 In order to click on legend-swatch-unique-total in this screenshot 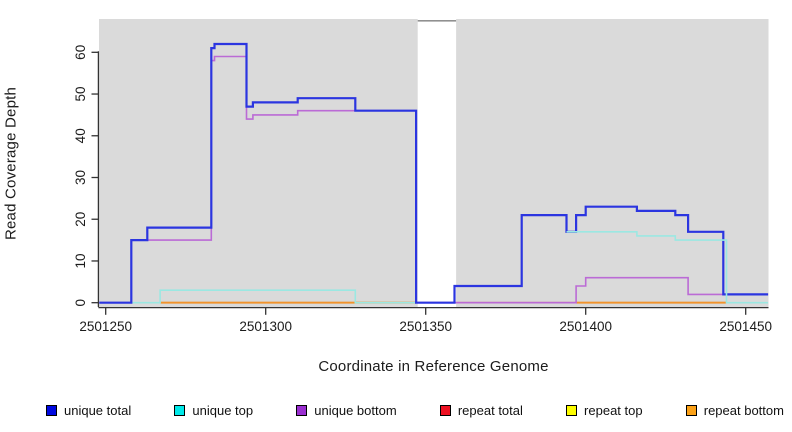, I will do `click(51, 410)`.